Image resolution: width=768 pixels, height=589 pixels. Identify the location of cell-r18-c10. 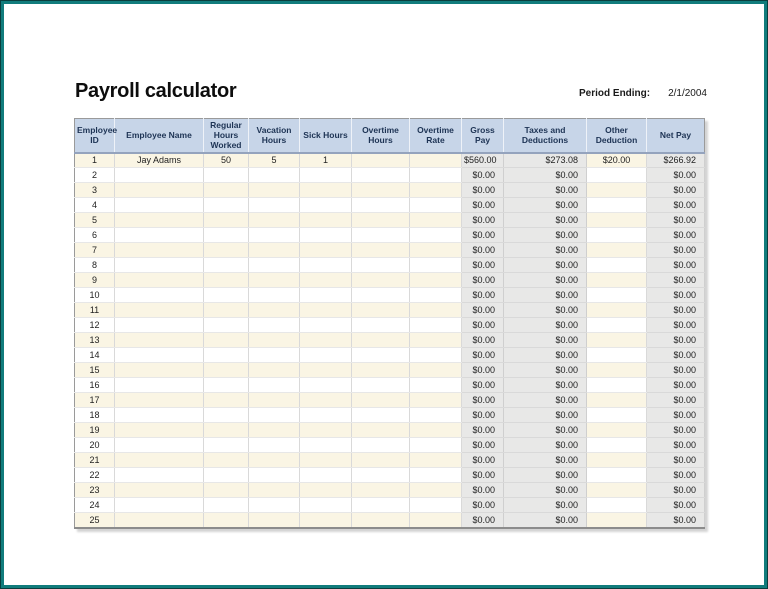
(616, 415).